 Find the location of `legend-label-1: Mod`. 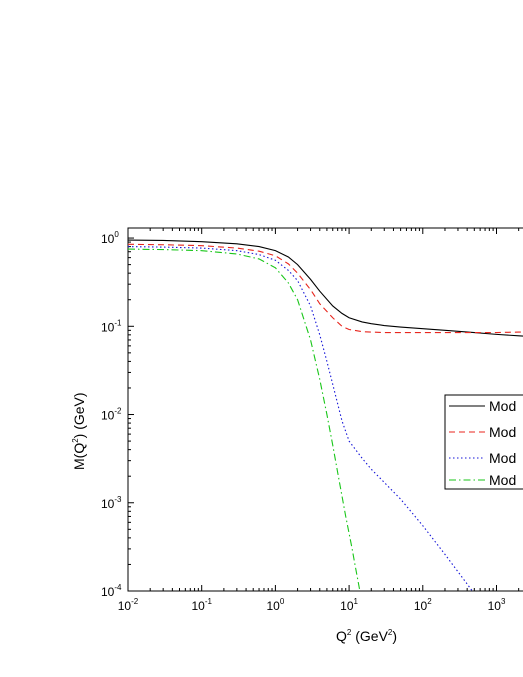

legend-label-1: Mod is located at coordinates (502, 406).